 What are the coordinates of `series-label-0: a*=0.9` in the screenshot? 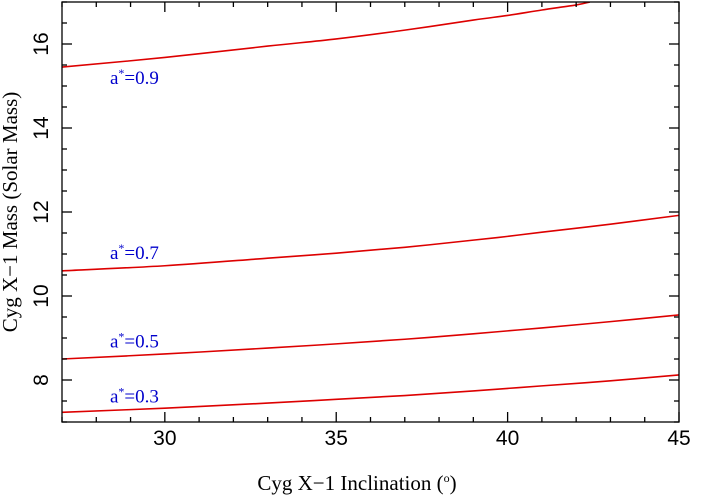 It's located at (134, 77).